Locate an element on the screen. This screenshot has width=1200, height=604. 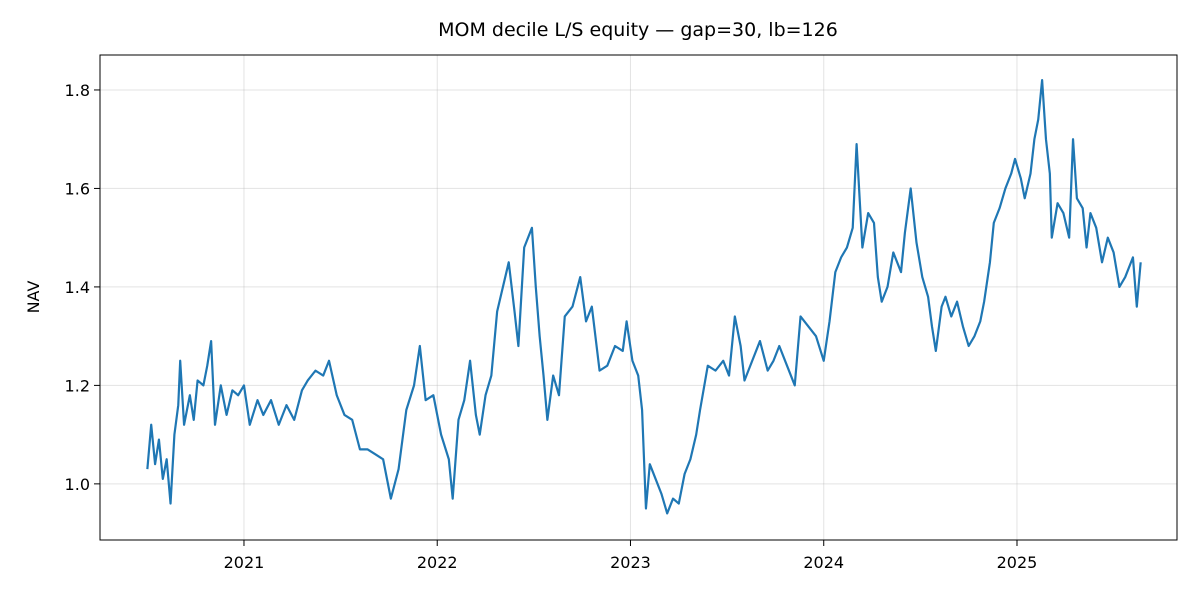
x-tick-label: 2024 is located at coordinates (823, 562).